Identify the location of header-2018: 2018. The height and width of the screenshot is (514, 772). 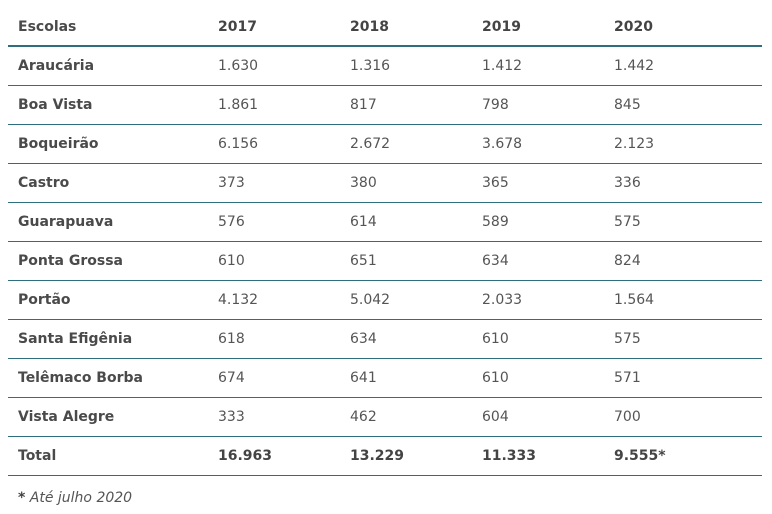
(369, 26).